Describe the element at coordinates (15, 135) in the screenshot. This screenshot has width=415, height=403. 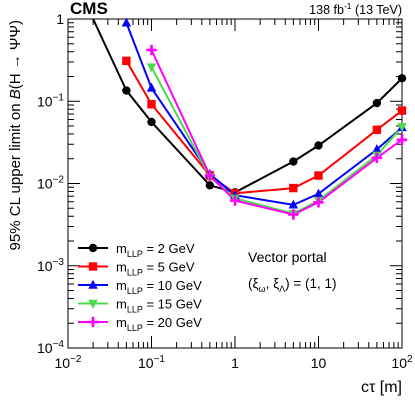
I see `y-axis-title: 95% CL upper limit on B(H → ΨΨ)` at that location.